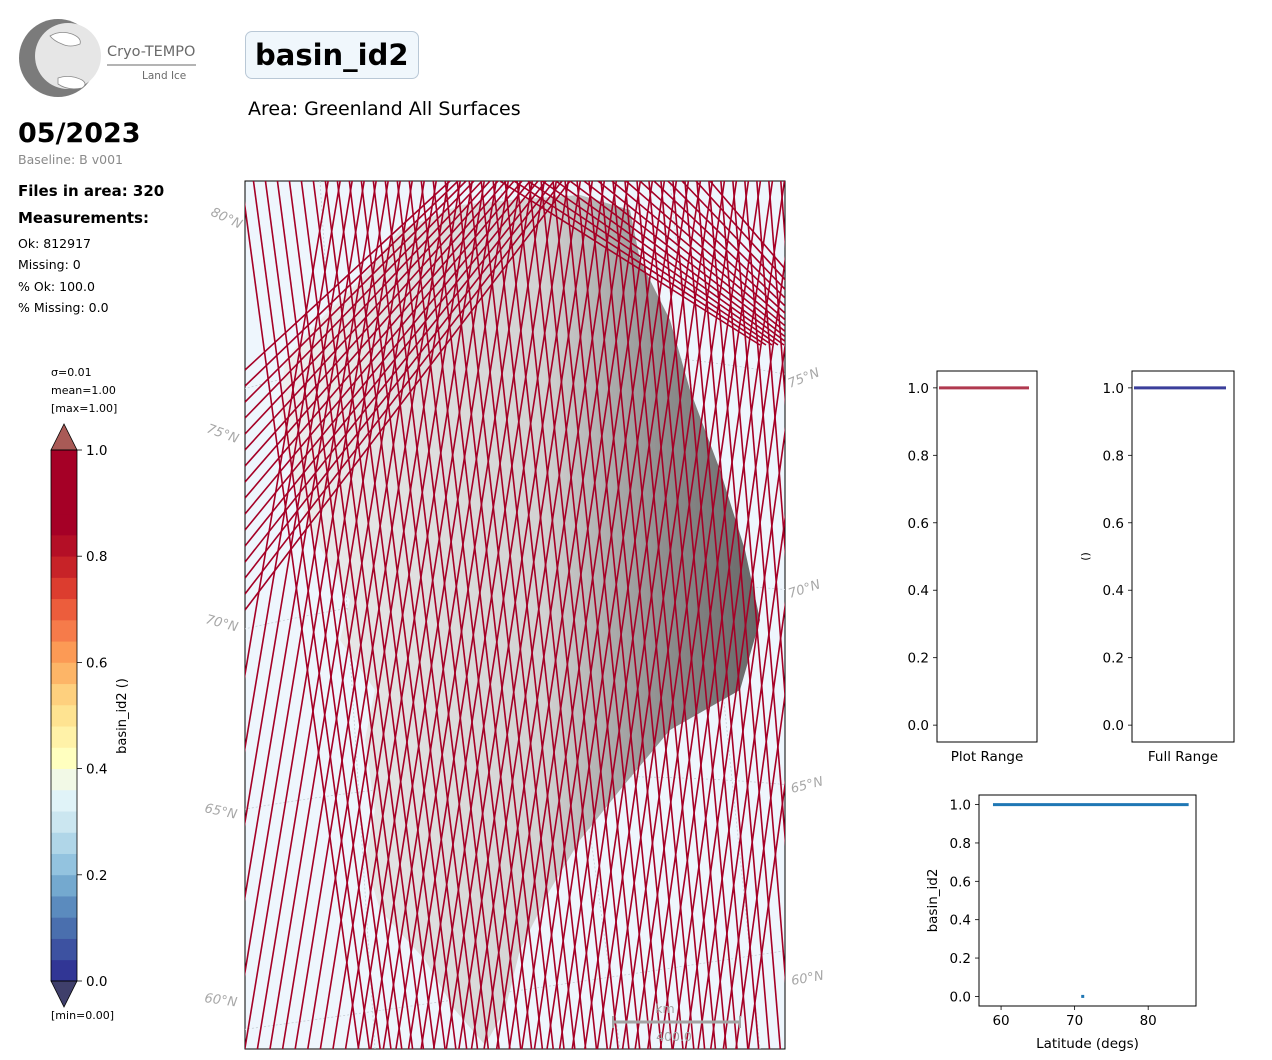  Describe the element at coordinates (63, 307) in the screenshot. I see `stat-pct-missing: % Missing: 0.0` at that location.